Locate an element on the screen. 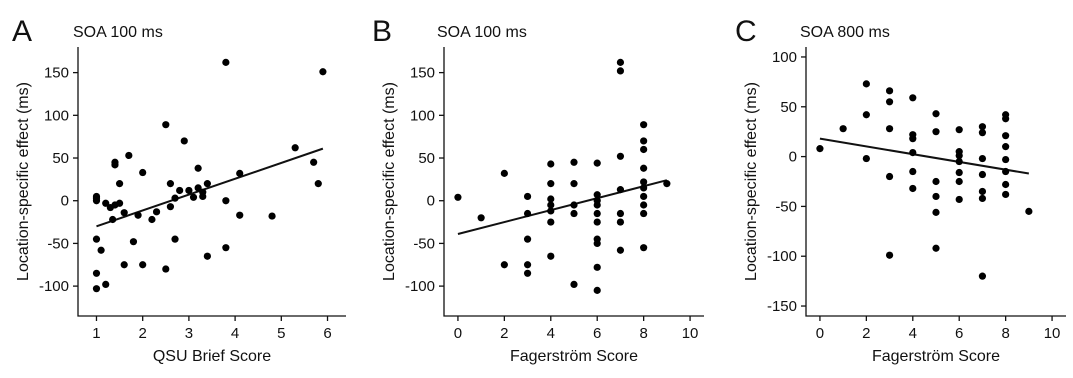  panel-label: B is located at coordinates (382, 31).